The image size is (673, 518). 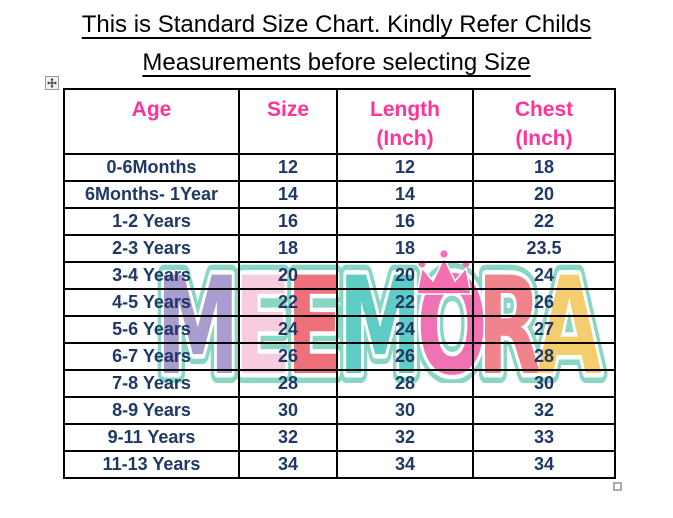 I want to click on length-cell: 16, so click(x=405, y=221).